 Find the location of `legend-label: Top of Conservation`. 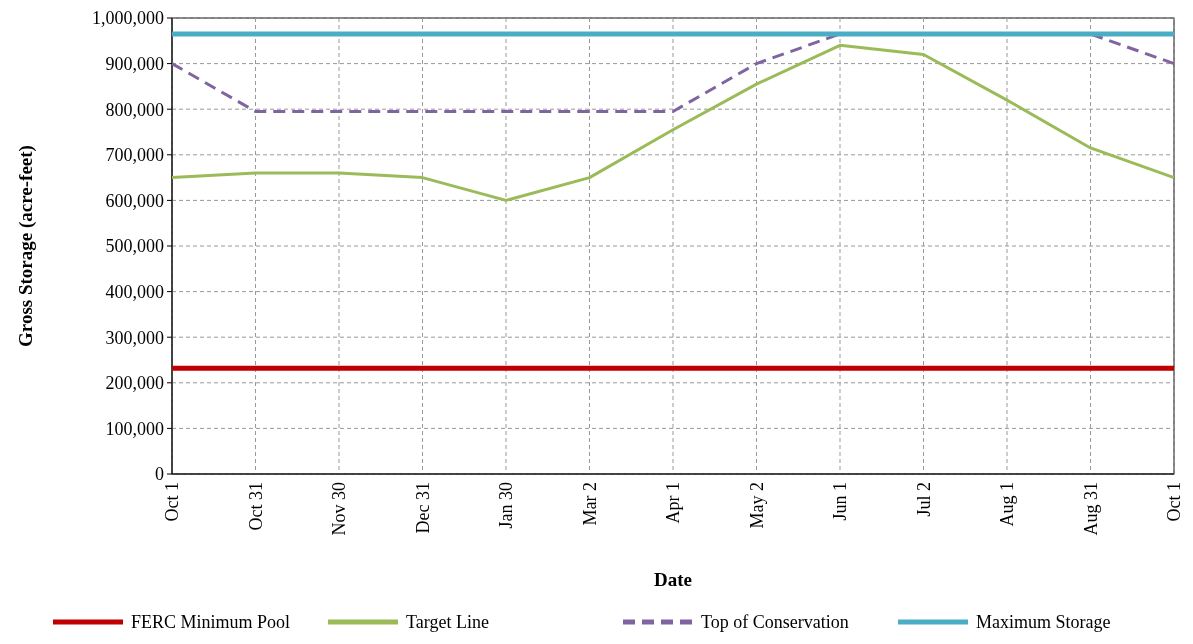

legend-label: Top of Conservation is located at coordinates (775, 622).